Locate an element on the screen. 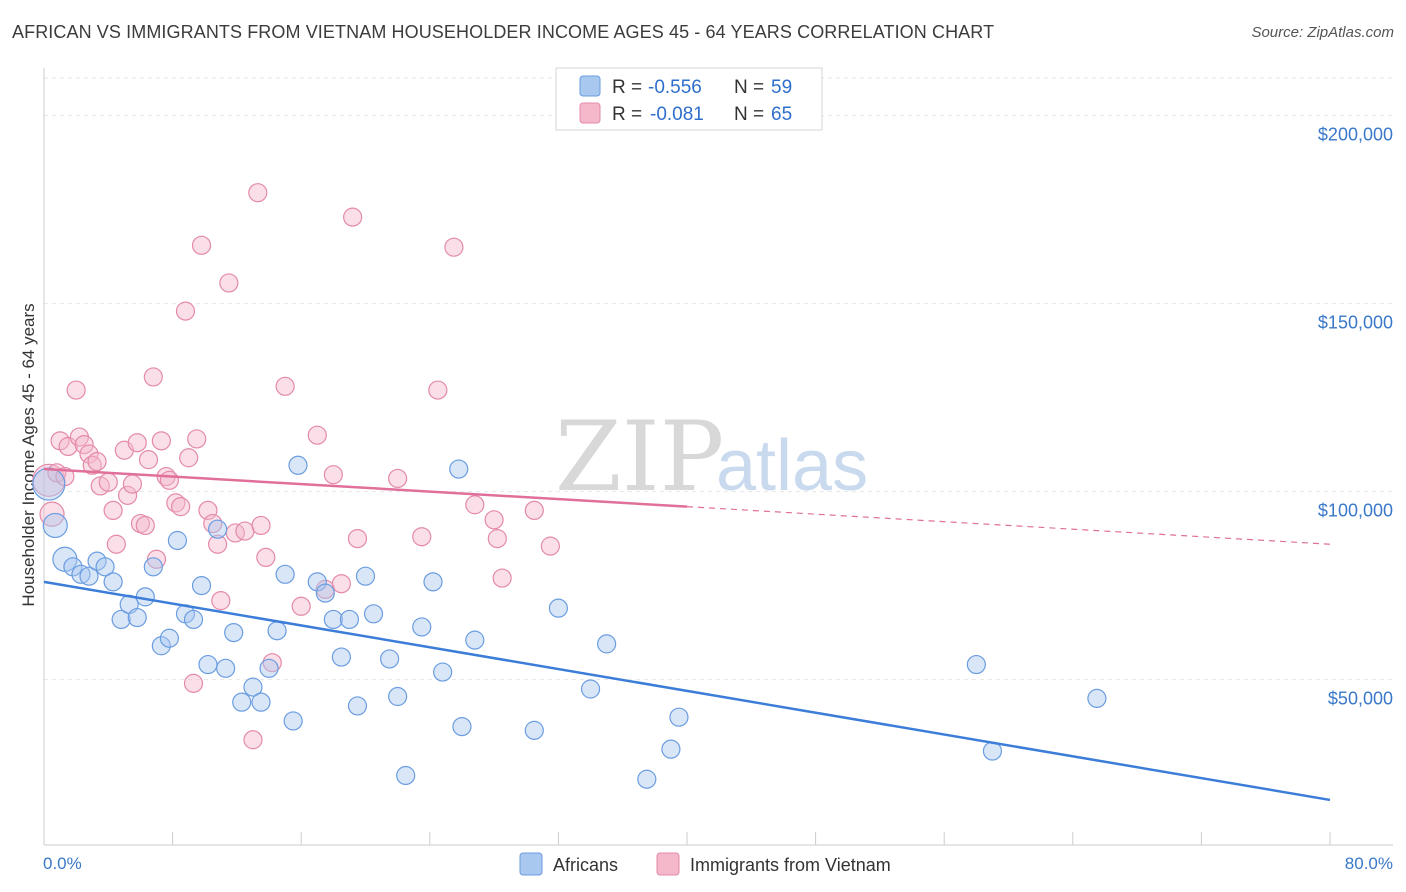  legend: Africans Immigrants from Vietnam is located at coordinates (705, 864).